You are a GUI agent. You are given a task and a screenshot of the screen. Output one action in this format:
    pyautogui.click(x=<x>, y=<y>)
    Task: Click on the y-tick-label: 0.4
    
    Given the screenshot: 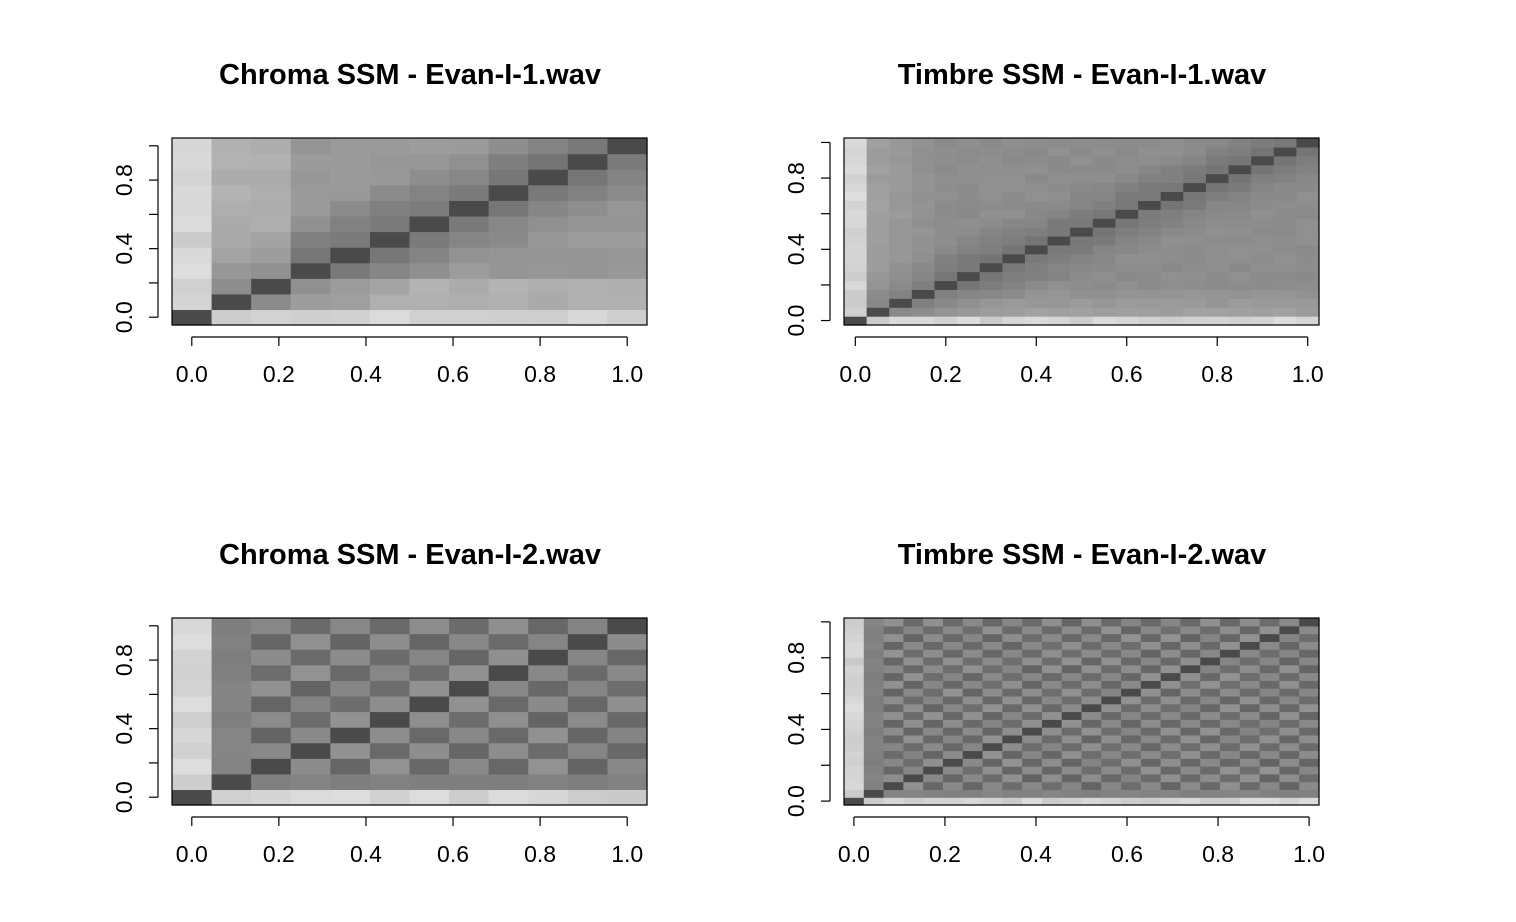 What is the action you would take?
    pyautogui.click(x=124, y=728)
    